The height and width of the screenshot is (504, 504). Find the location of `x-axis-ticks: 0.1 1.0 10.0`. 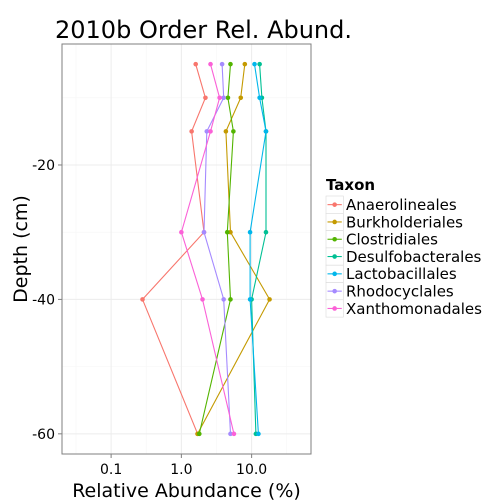

x-axis-ticks: 0.1 1.0 10.0 is located at coordinates (183, 466).